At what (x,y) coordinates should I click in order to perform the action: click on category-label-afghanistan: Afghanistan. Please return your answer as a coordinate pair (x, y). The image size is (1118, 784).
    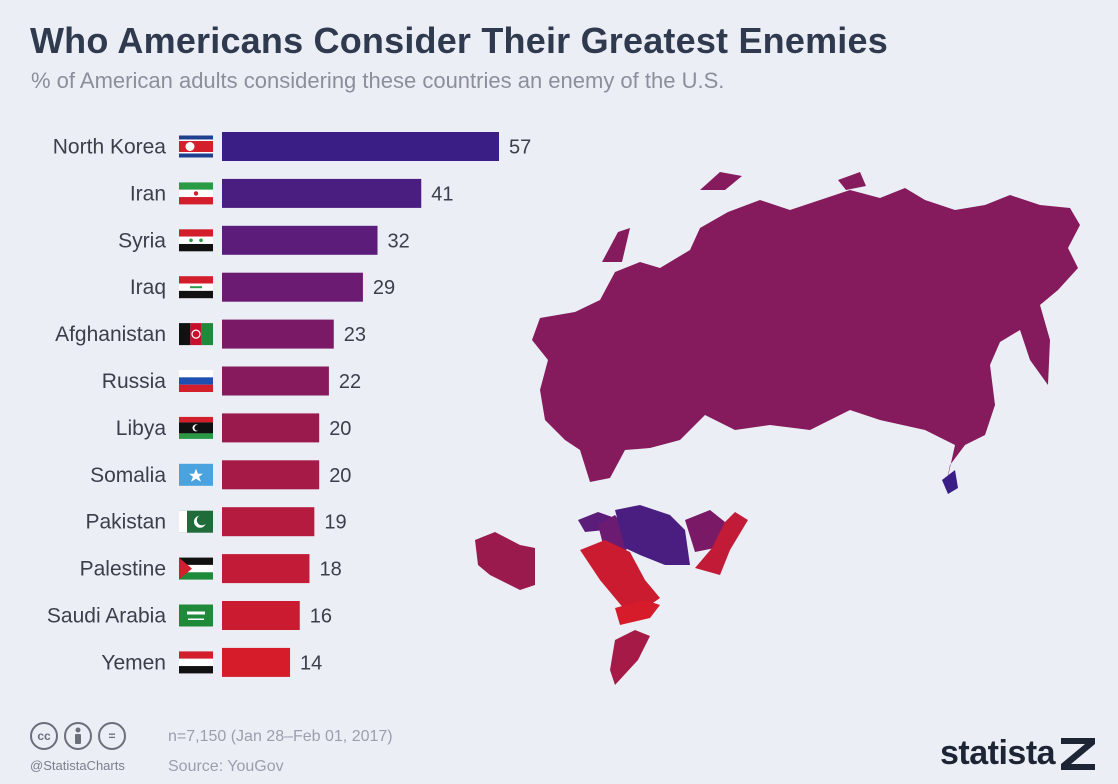
    Looking at the image, I should click on (110, 334).